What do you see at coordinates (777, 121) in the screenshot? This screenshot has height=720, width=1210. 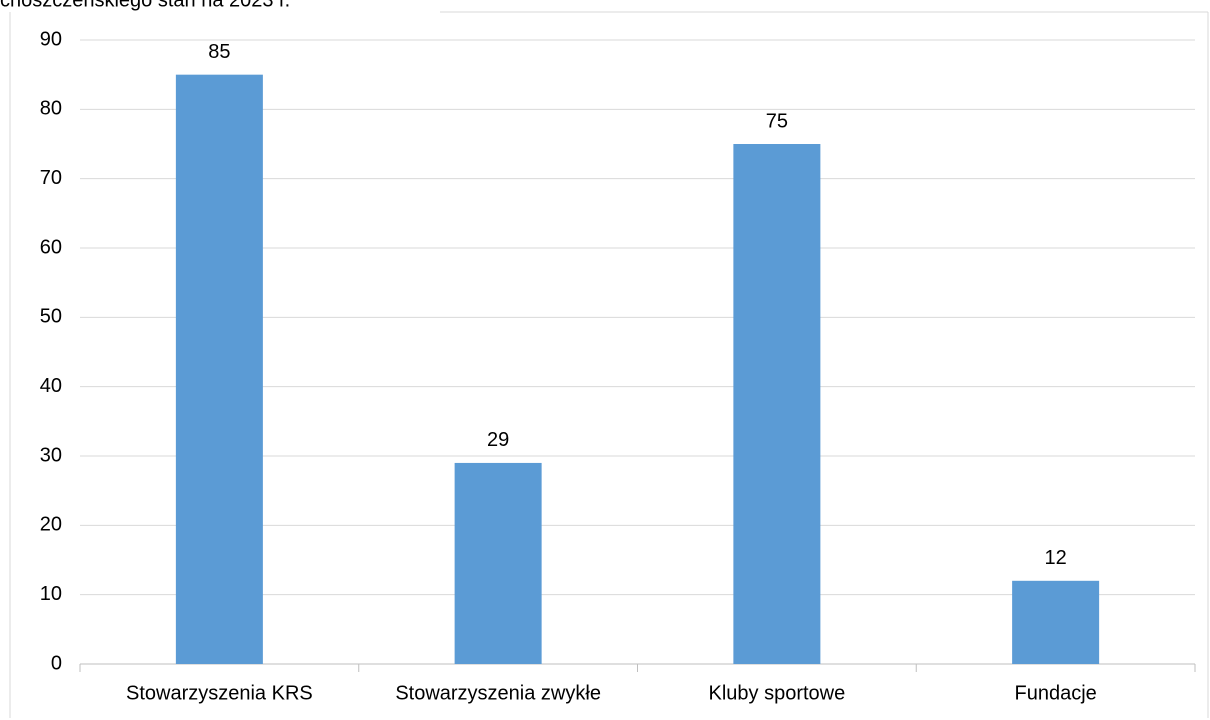 I see `data-label: 75` at bounding box center [777, 121].